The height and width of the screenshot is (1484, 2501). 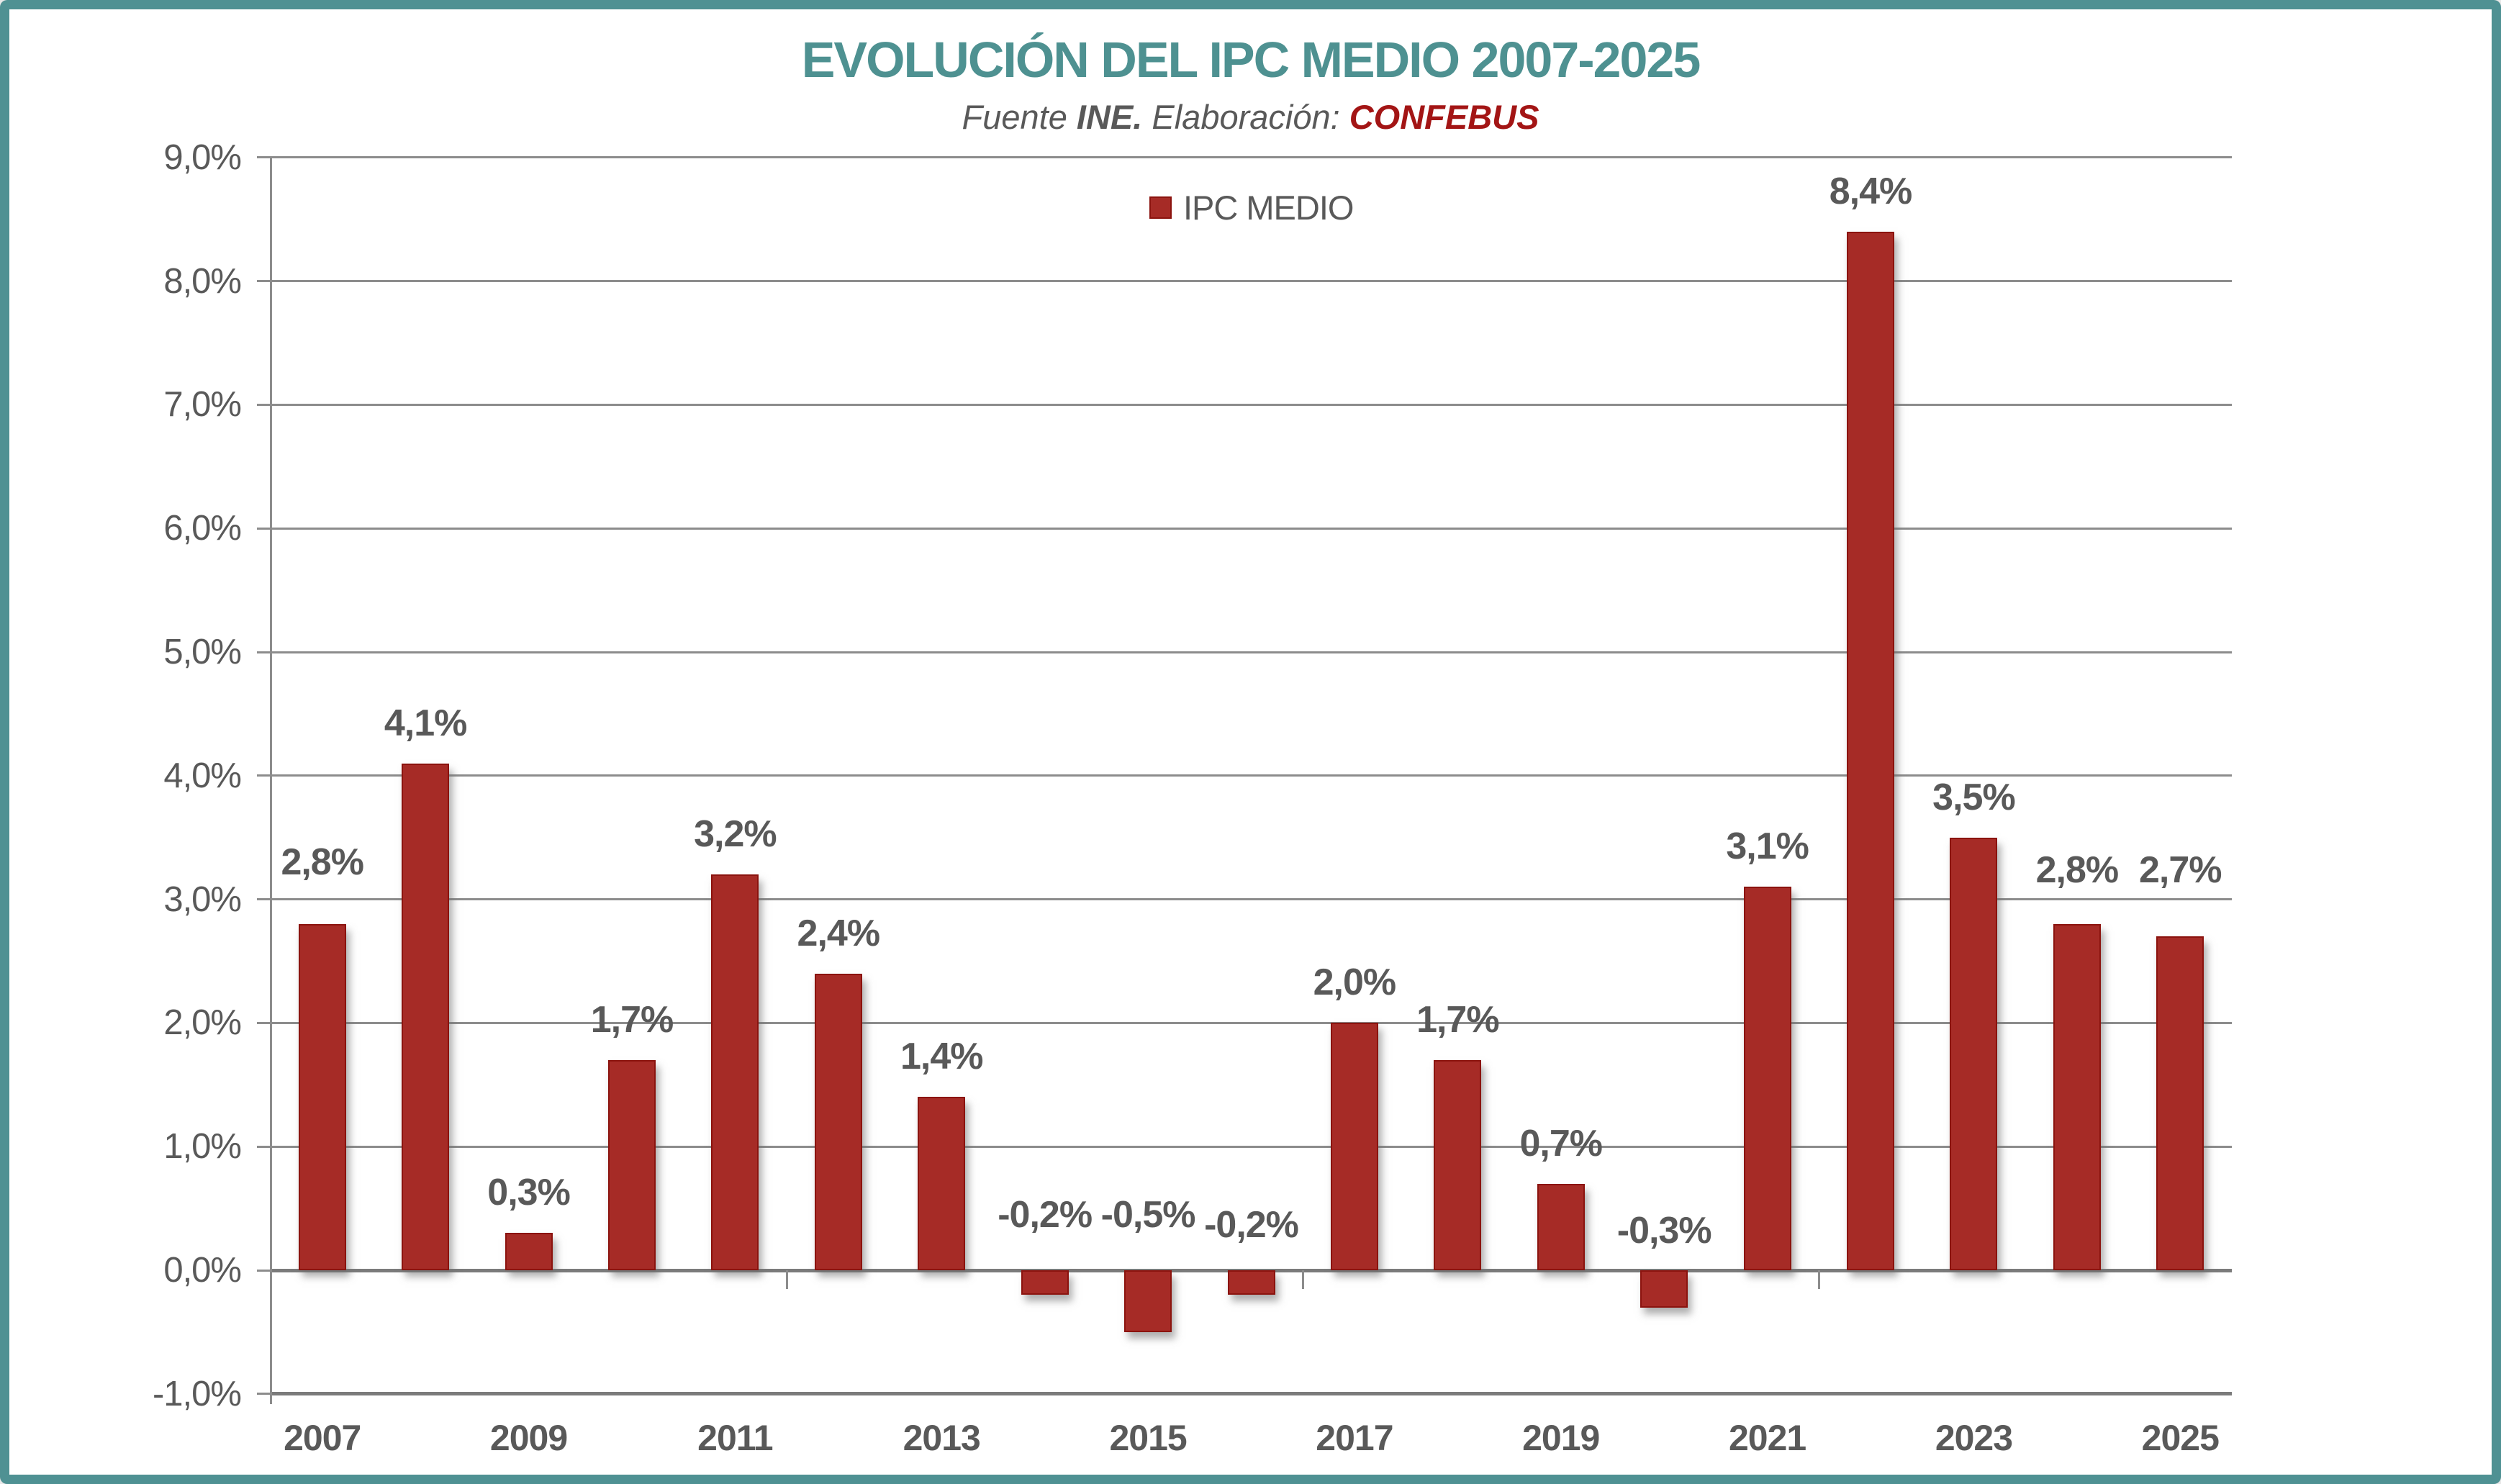 I want to click on subtitle-organization: CONFEBUS, so click(x=1444, y=117).